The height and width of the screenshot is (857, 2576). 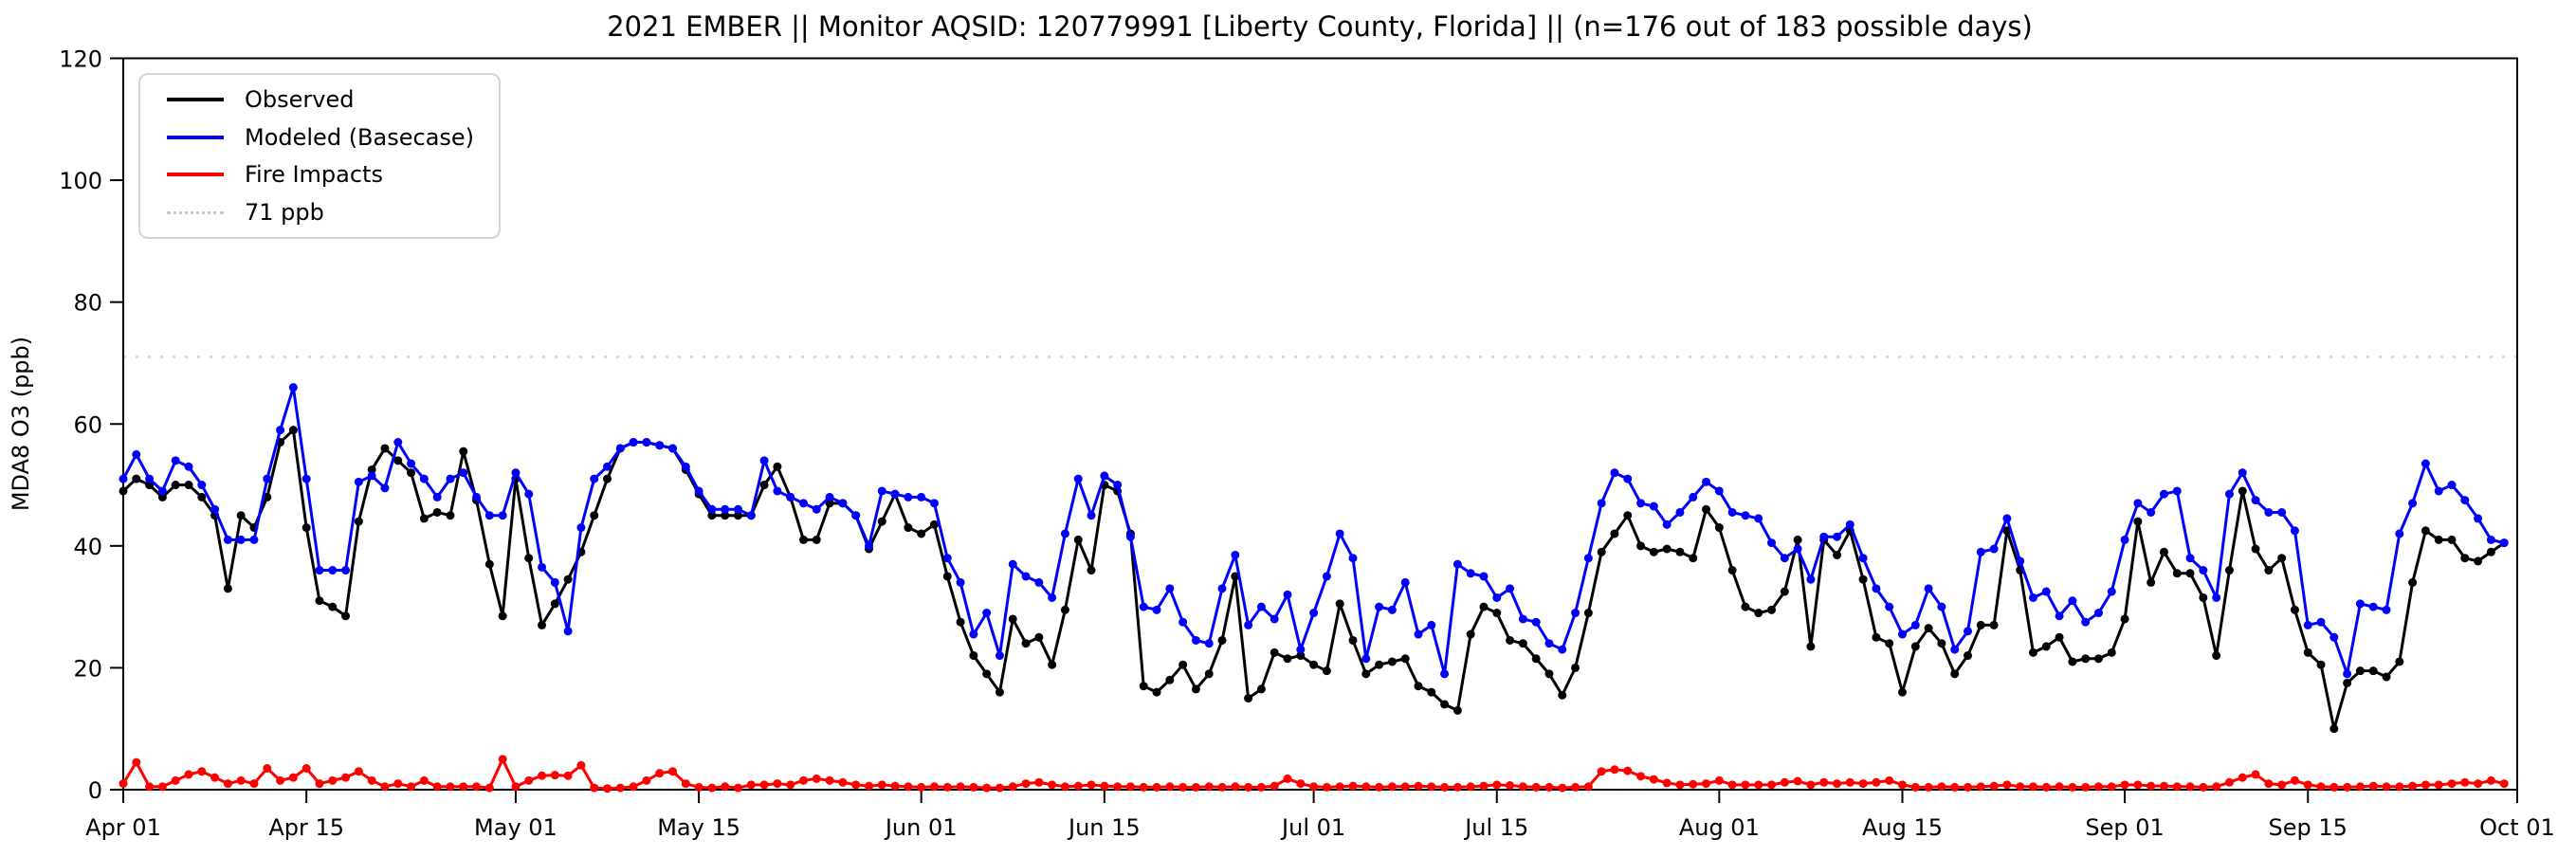 I want to click on x-tick-label: Jul 01, so click(x=1312, y=827).